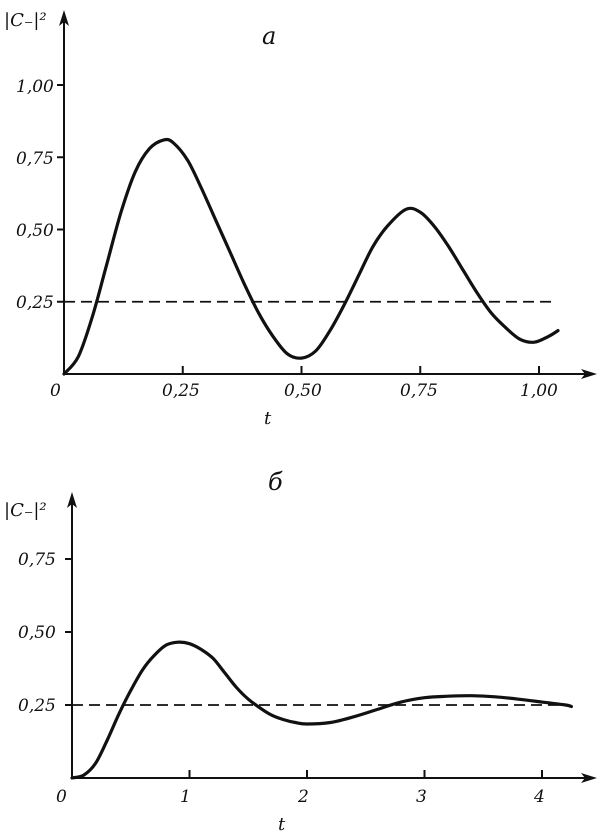  What do you see at coordinates (61, 797) in the screenshot?
I see `panel-b-origin-label: 0` at bounding box center [61, 797].